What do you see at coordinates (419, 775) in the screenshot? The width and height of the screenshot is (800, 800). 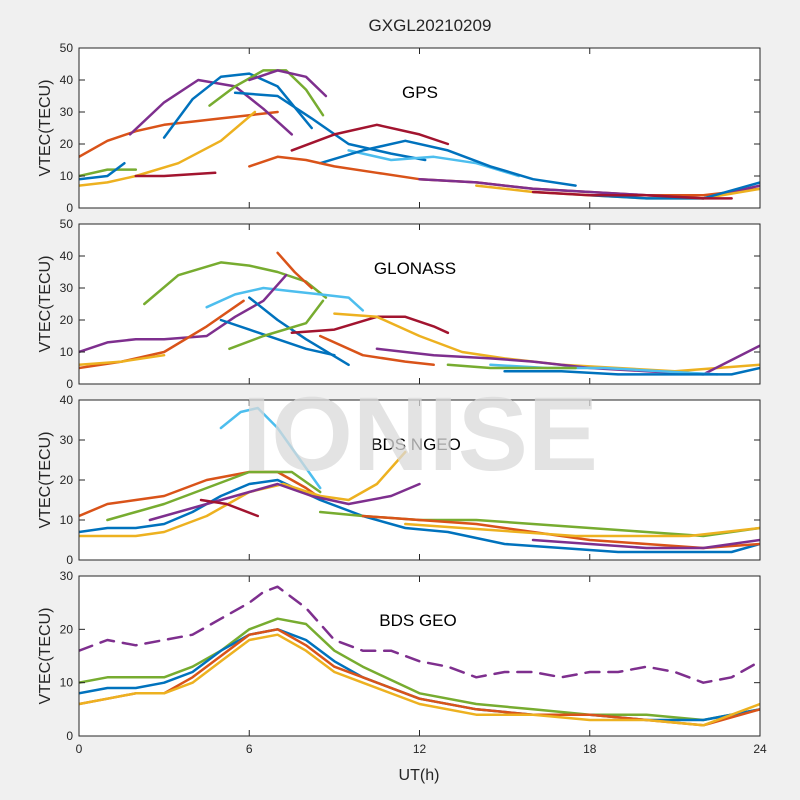 I see `x-axis-label: UT(h)` at bounding box center [419, 775].